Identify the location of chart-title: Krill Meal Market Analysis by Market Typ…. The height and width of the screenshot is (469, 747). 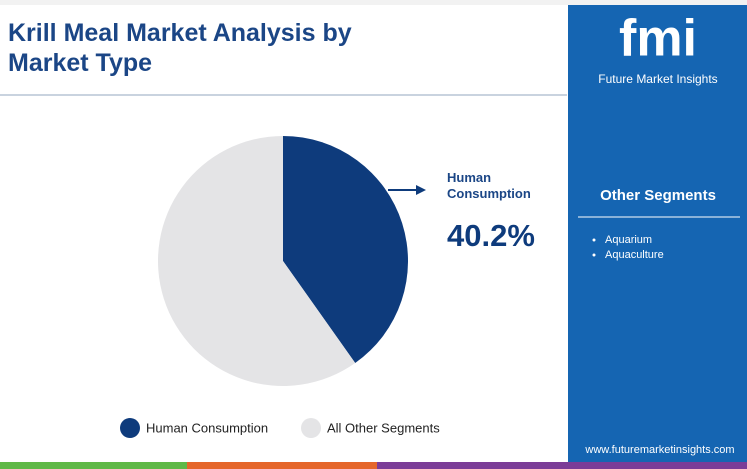
(180, 48).